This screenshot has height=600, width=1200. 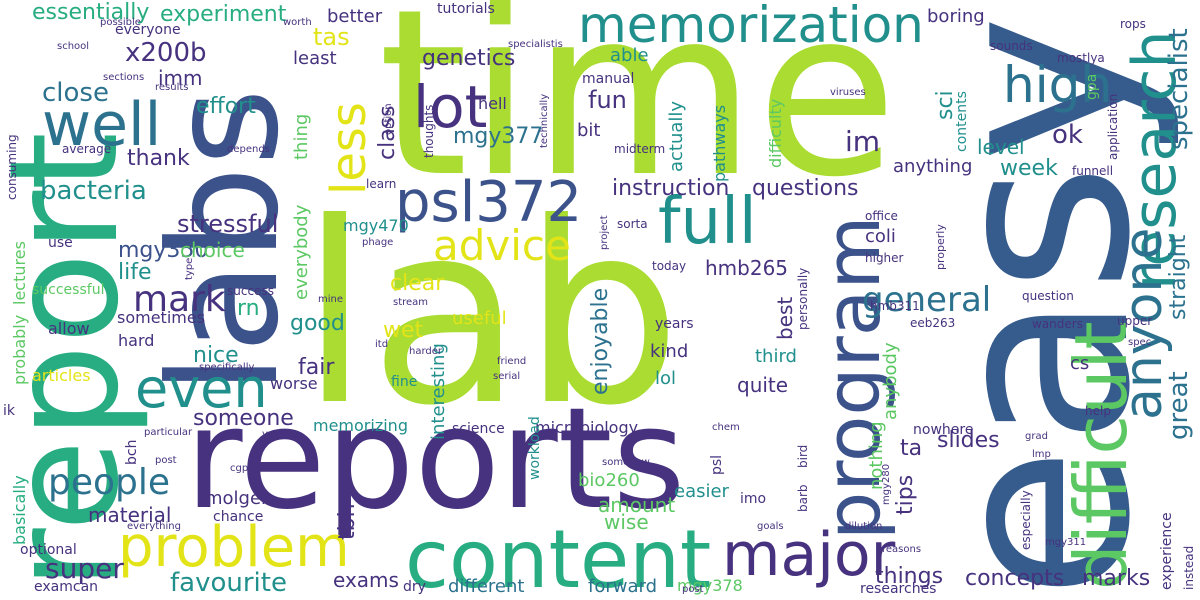 I want to click on word-bch: bch, so click(x=132, y=452).